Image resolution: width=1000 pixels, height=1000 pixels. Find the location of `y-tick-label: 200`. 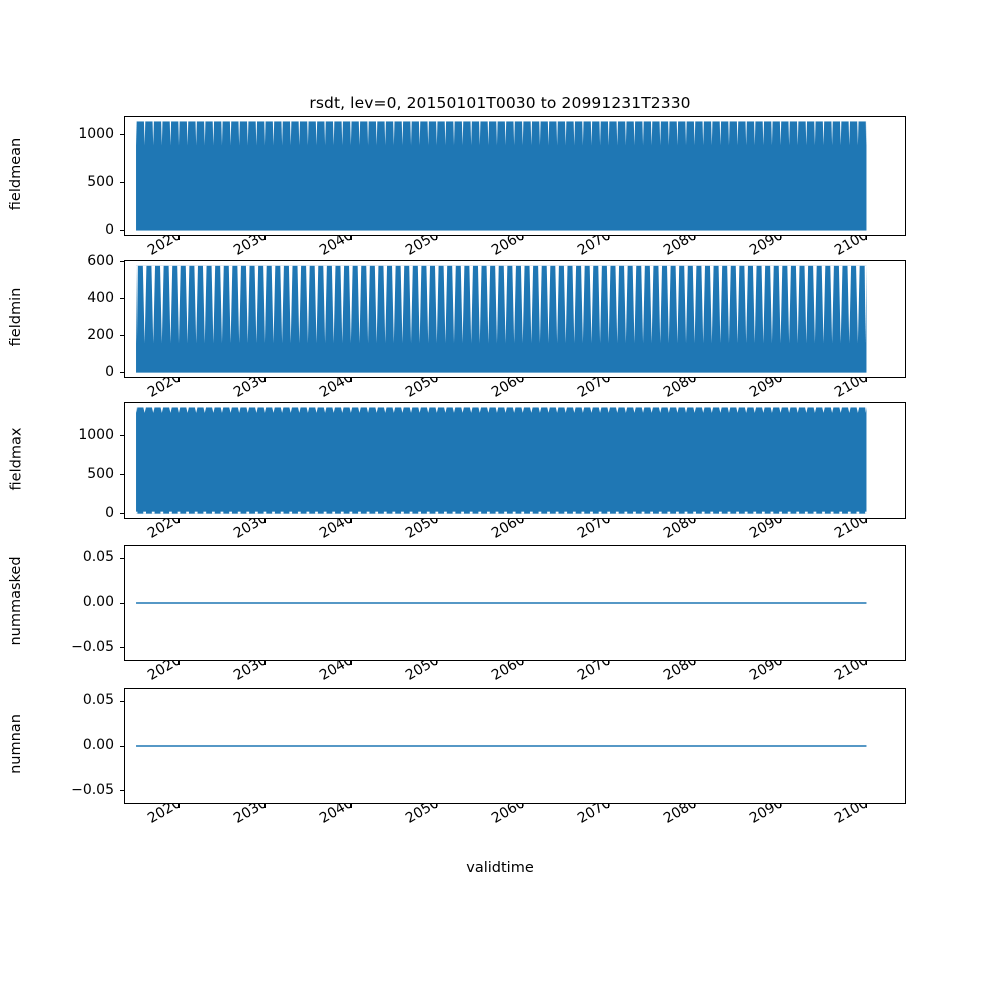

y-tick-label: 200 is located at coordinates (100, 334).